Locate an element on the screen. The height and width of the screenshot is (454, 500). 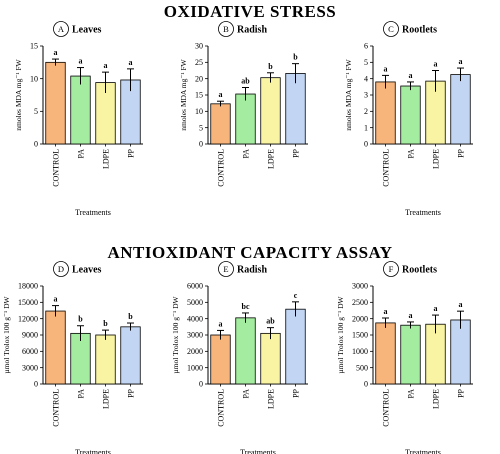
panel-d-y-label: µmol Trolox 100 g⁻¹ DW is located at coordinates (6, 334).